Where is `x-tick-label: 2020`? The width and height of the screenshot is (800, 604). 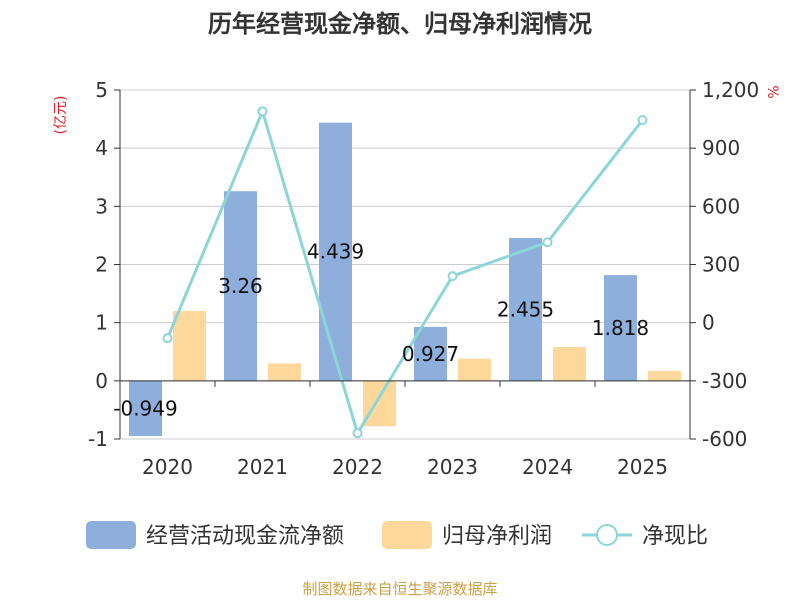
x-tick-label: 2020 is located at coordinates (167, 467).